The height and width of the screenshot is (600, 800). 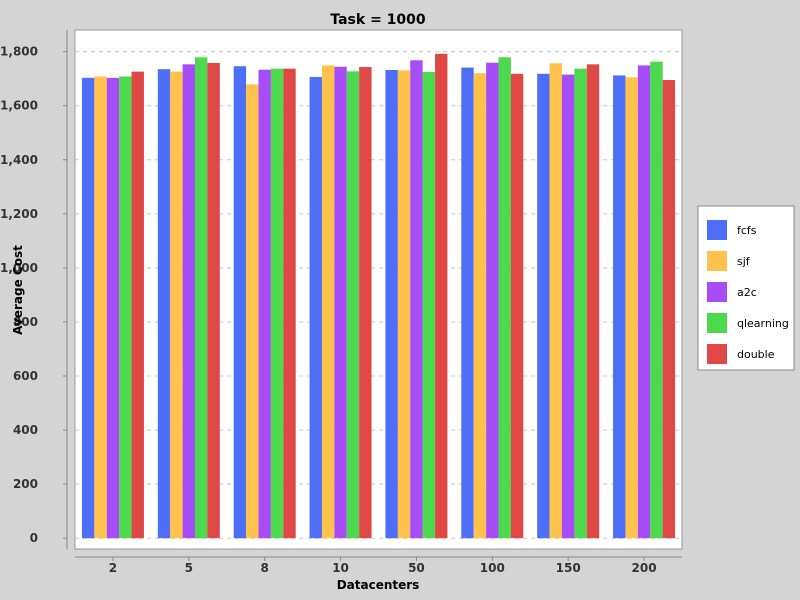 What do you see at coordinates (25, 430) in the screenshot?
I see `y-tick-label: 400` at bounding box center [25, 430].